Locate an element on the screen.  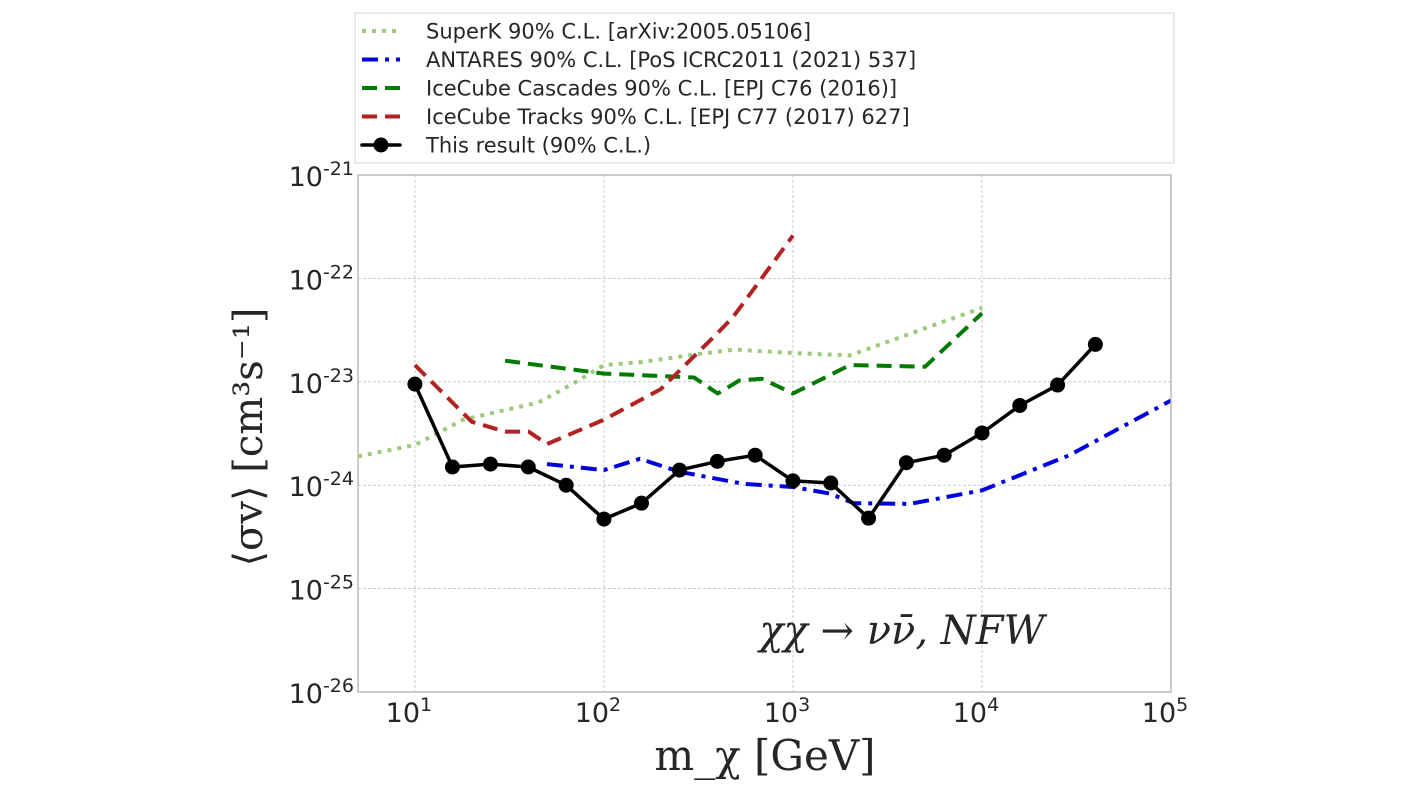
y-tick-label: 10-23 is located at coordinates (321, 382).